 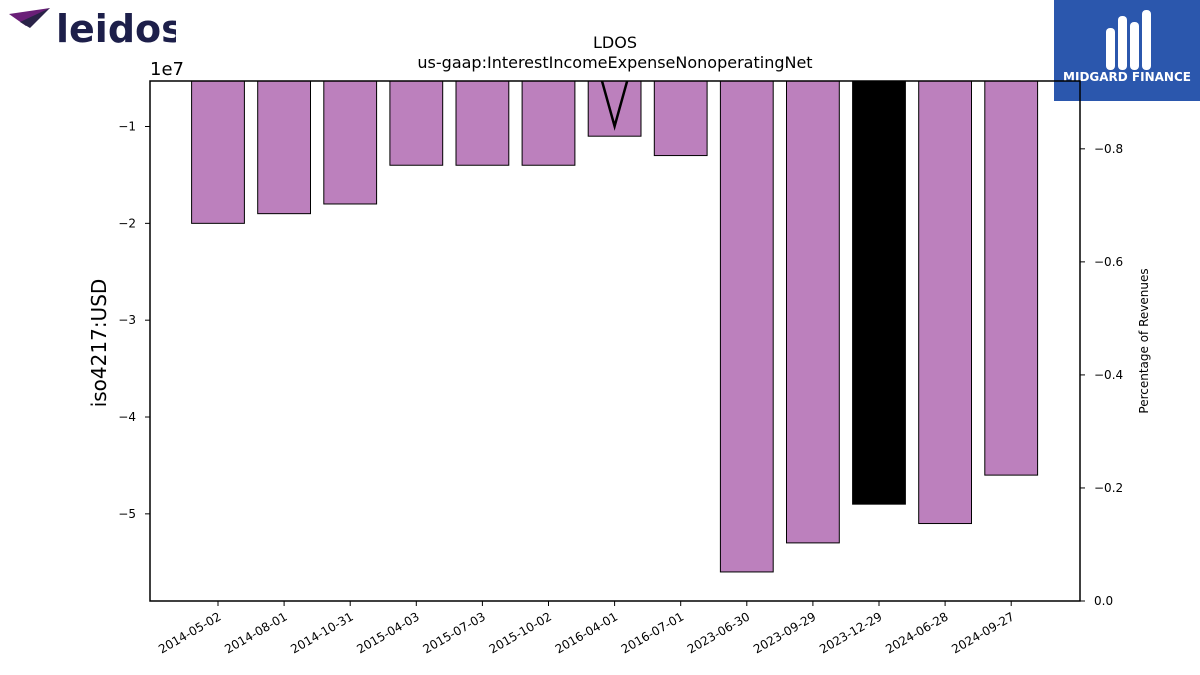 What do you see at coordinates (1103, 601) in the screenshot?
I see `y2-tick-label: 0.0` at bounding box center [1103, 601].